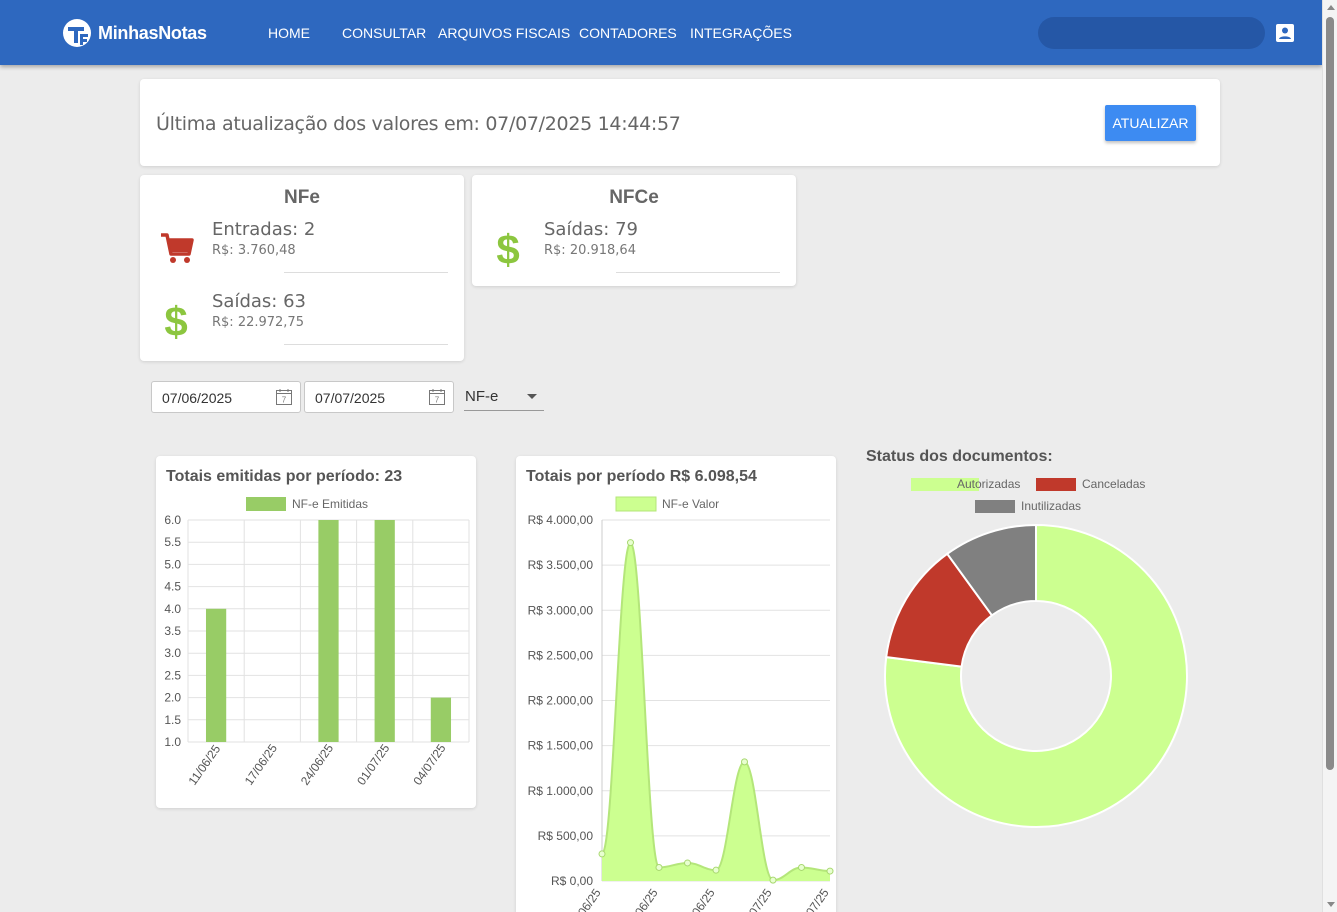 The width and height of the screenshot is (1337, 912). What do you see at coordinates (988, 484) in the screenshot?
I see `legend-autorizadas-label: Autorizadas` at bounding box center [988, 484].